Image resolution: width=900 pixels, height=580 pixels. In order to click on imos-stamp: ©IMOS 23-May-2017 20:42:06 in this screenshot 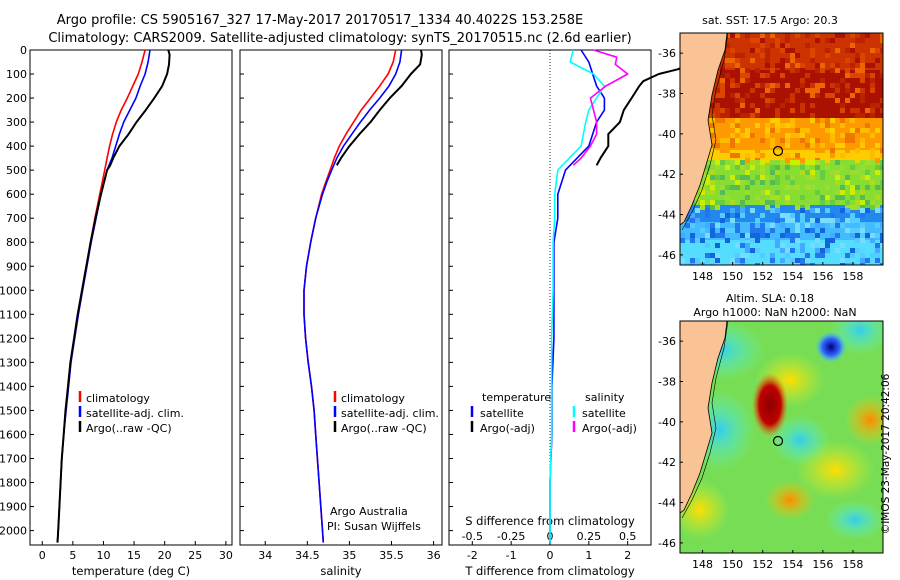, I will do `click(886, 453)`.